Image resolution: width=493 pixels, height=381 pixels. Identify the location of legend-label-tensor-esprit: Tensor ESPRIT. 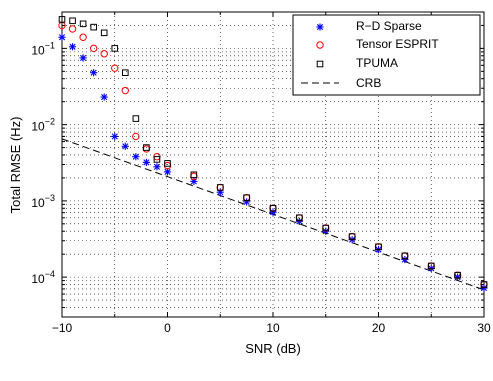
(397, 44).